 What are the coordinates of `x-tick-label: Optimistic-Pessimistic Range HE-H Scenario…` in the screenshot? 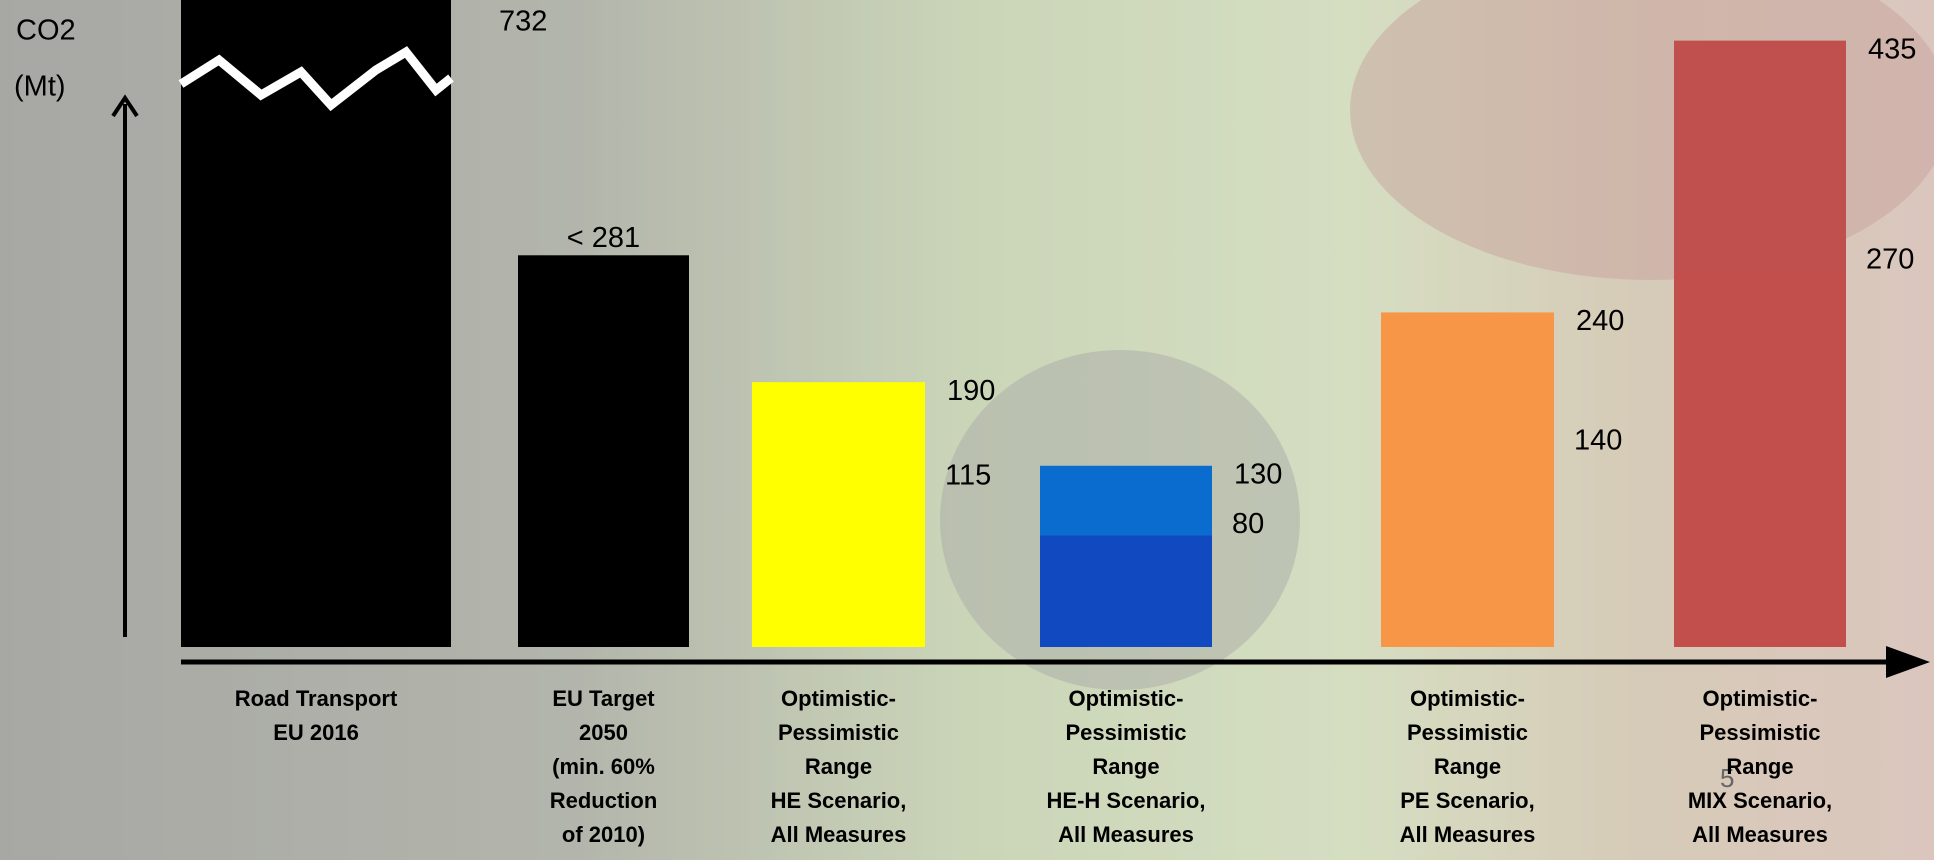 It's located at (1126, 766).